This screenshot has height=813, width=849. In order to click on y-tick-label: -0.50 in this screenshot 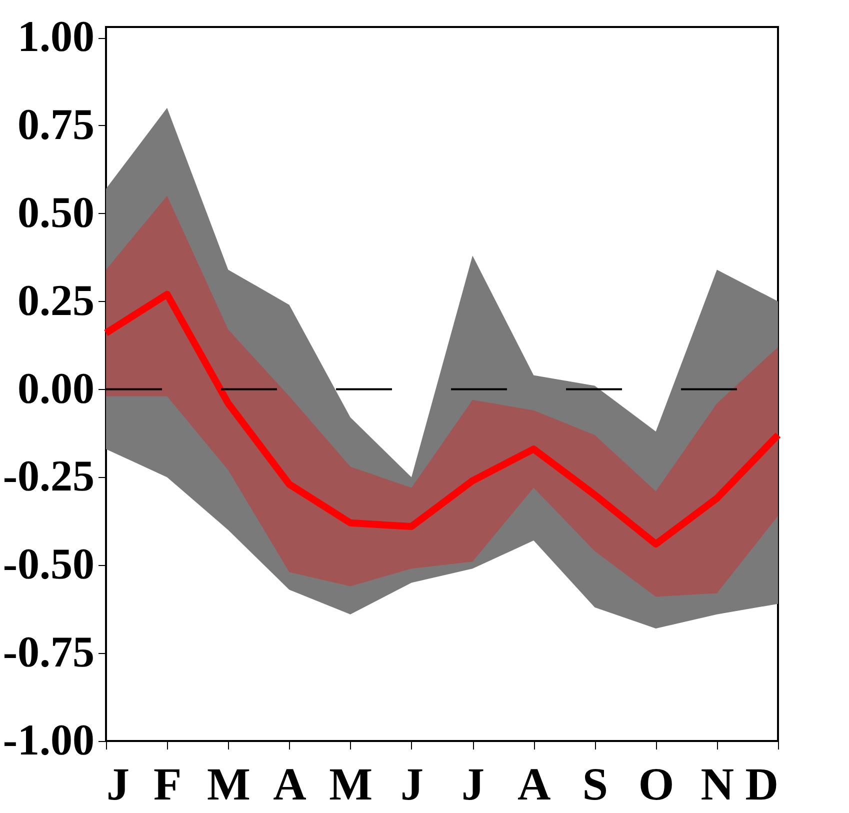, I will do `click(48, 564)`.